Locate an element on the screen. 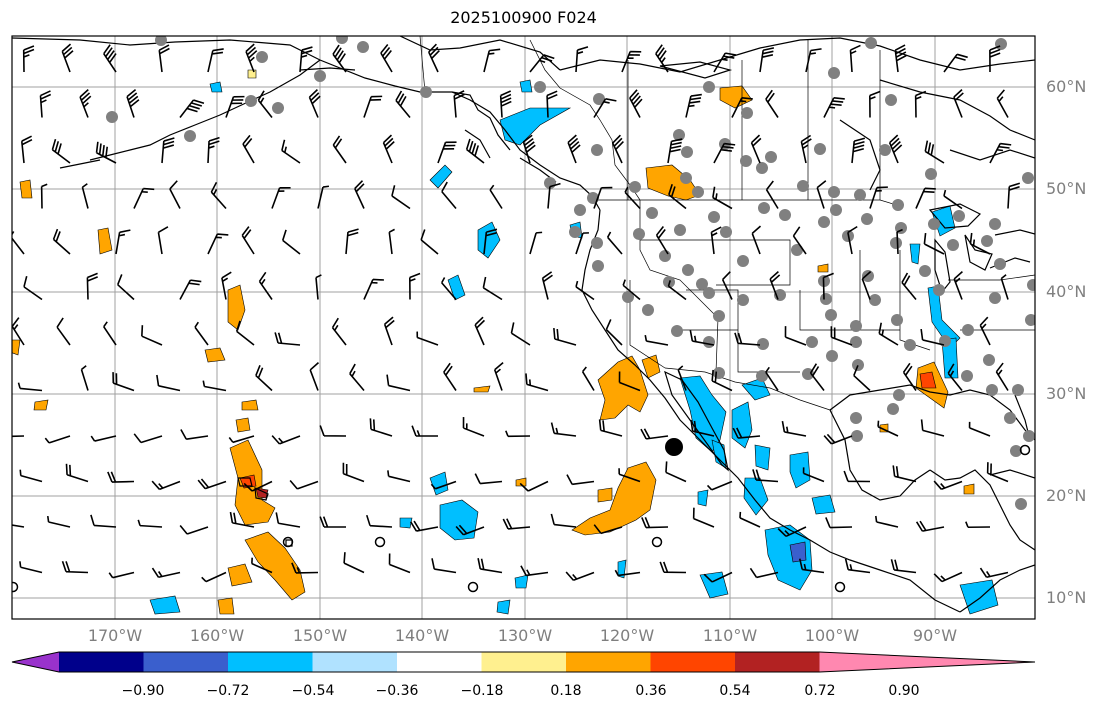  lon-label-100w: 100°W is located at coordinates (832, 635).